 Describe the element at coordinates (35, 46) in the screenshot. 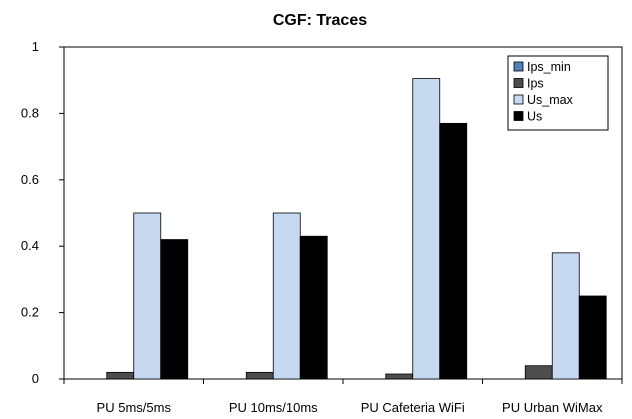

I see `y-tick-label: 1` at that location.